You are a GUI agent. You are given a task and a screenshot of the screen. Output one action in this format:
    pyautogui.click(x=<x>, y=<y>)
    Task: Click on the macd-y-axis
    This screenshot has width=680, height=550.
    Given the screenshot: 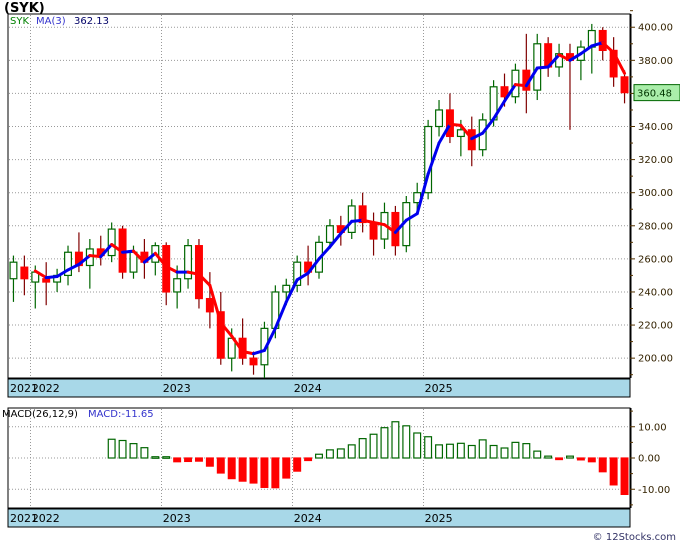 What is the action you would take?
    pyautogui.click(x=632, y=458)
    